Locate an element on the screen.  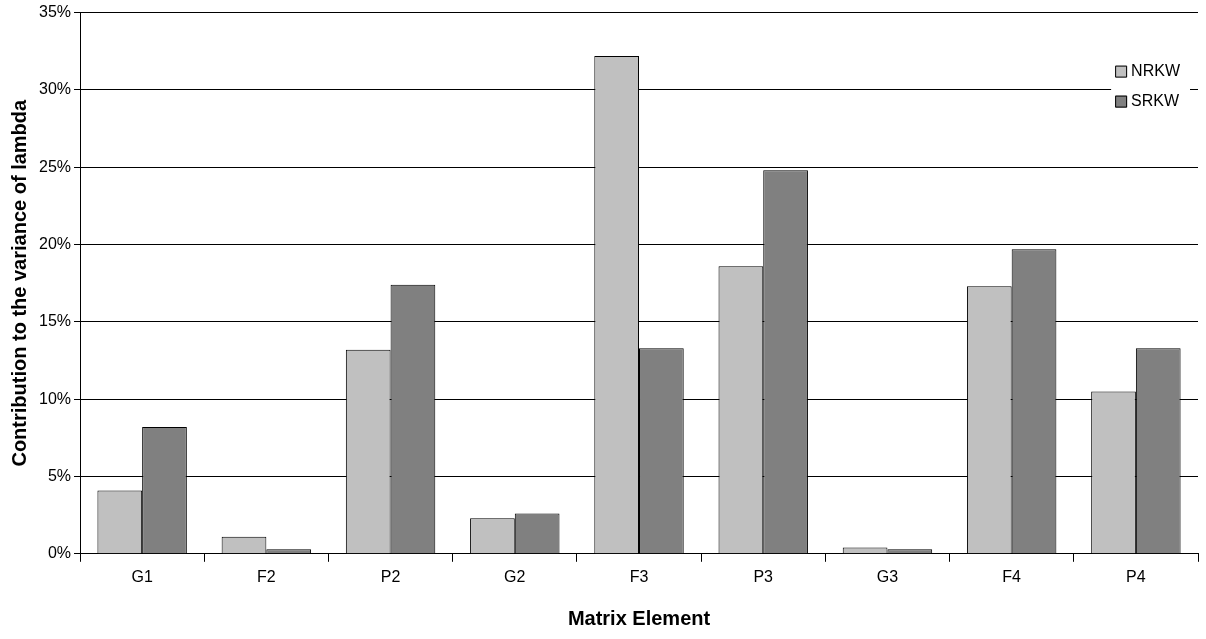
x-axis-title: Matrix Element is located at coordinates (639, 617).